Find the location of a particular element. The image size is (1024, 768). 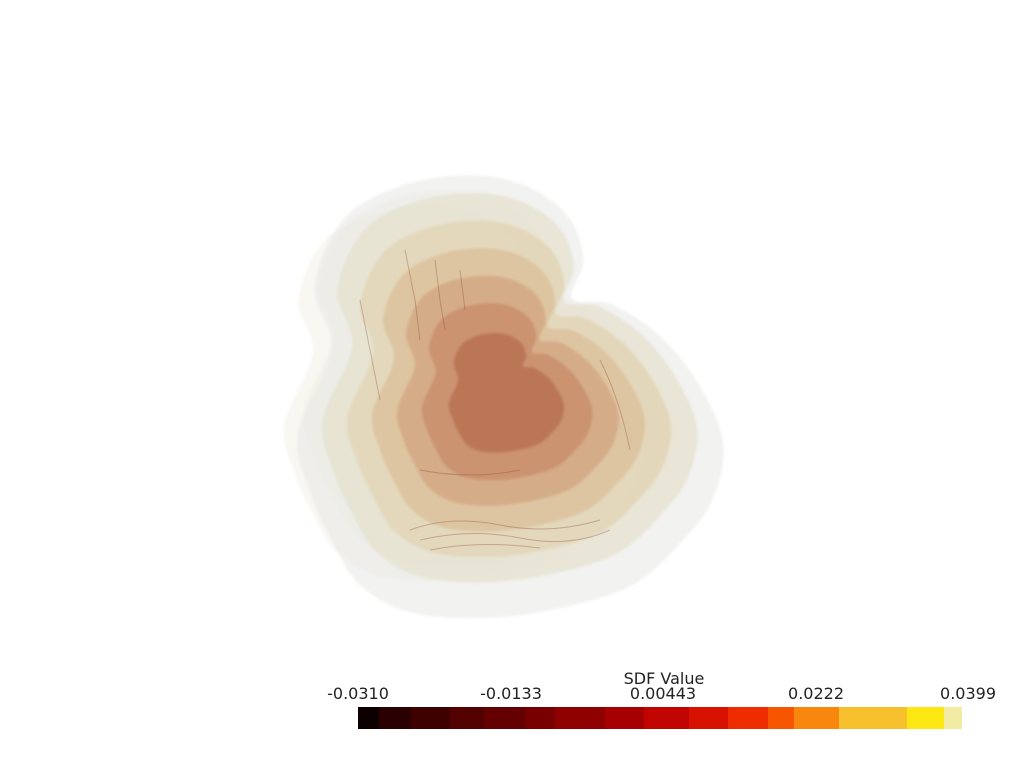

colorbar-tick-3: 0.00443 is located at coordinates (663, 693).